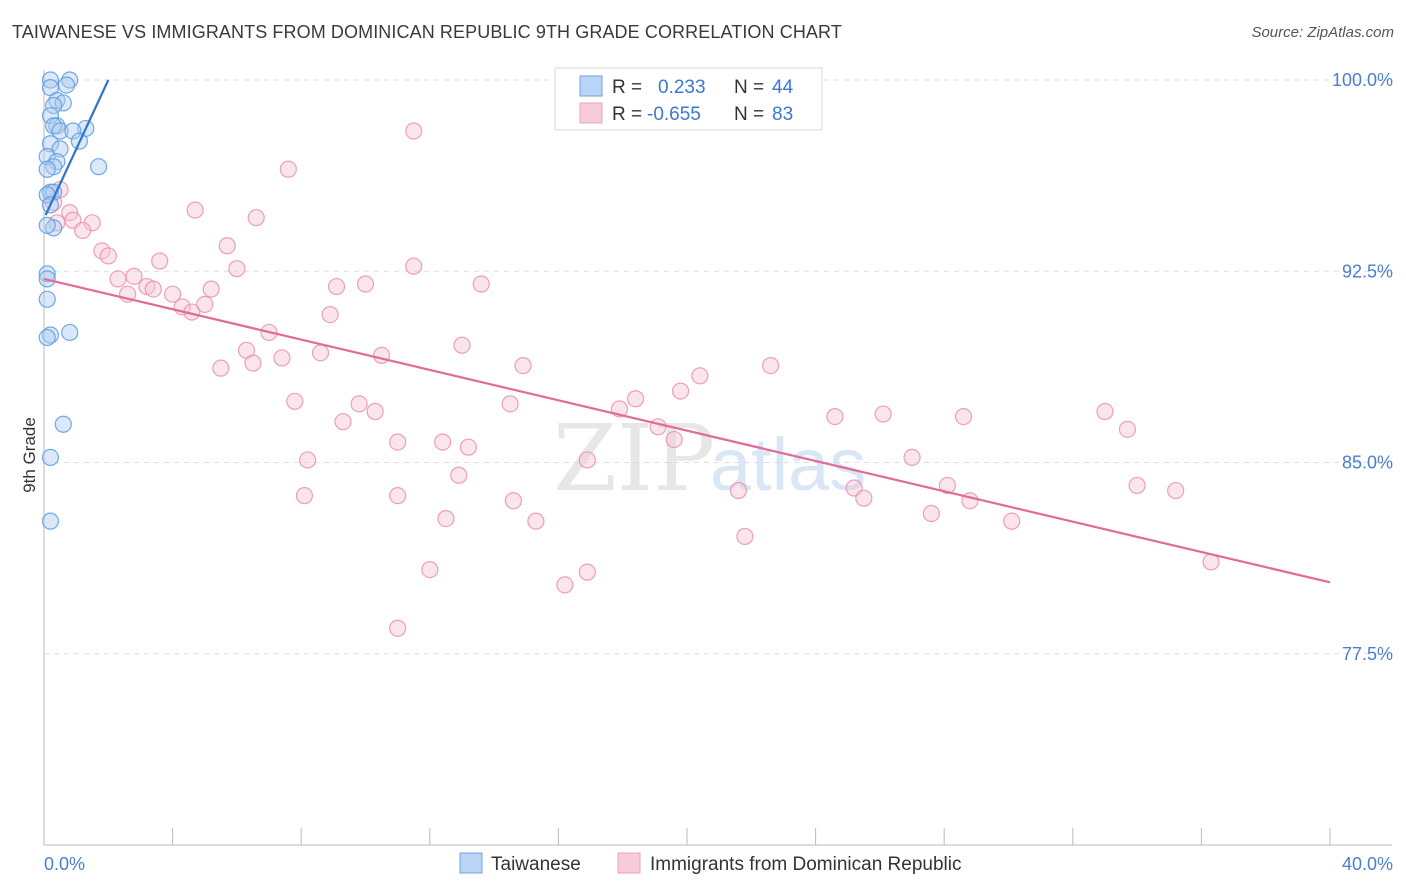 This screenshot has width=1406, height=892. I want to click on y-axis-title: 9th Grade, so click(29, 455).